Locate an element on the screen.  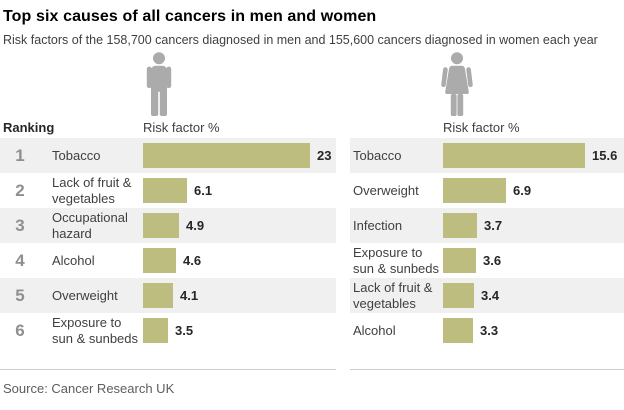
bar-value-men: 4.9 is located at coordinates (195, 225).